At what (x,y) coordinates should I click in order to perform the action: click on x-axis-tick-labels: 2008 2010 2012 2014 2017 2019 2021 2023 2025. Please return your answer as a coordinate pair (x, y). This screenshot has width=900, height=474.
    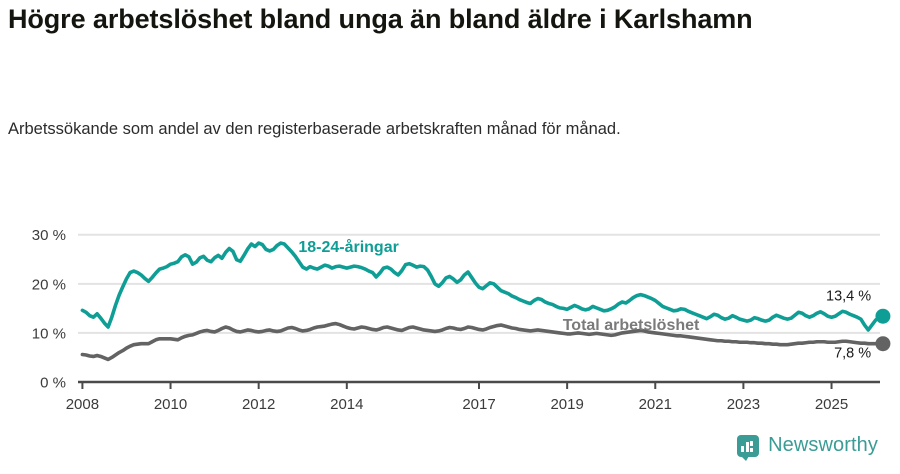
    Looking at the image, I should click on (457, 404).